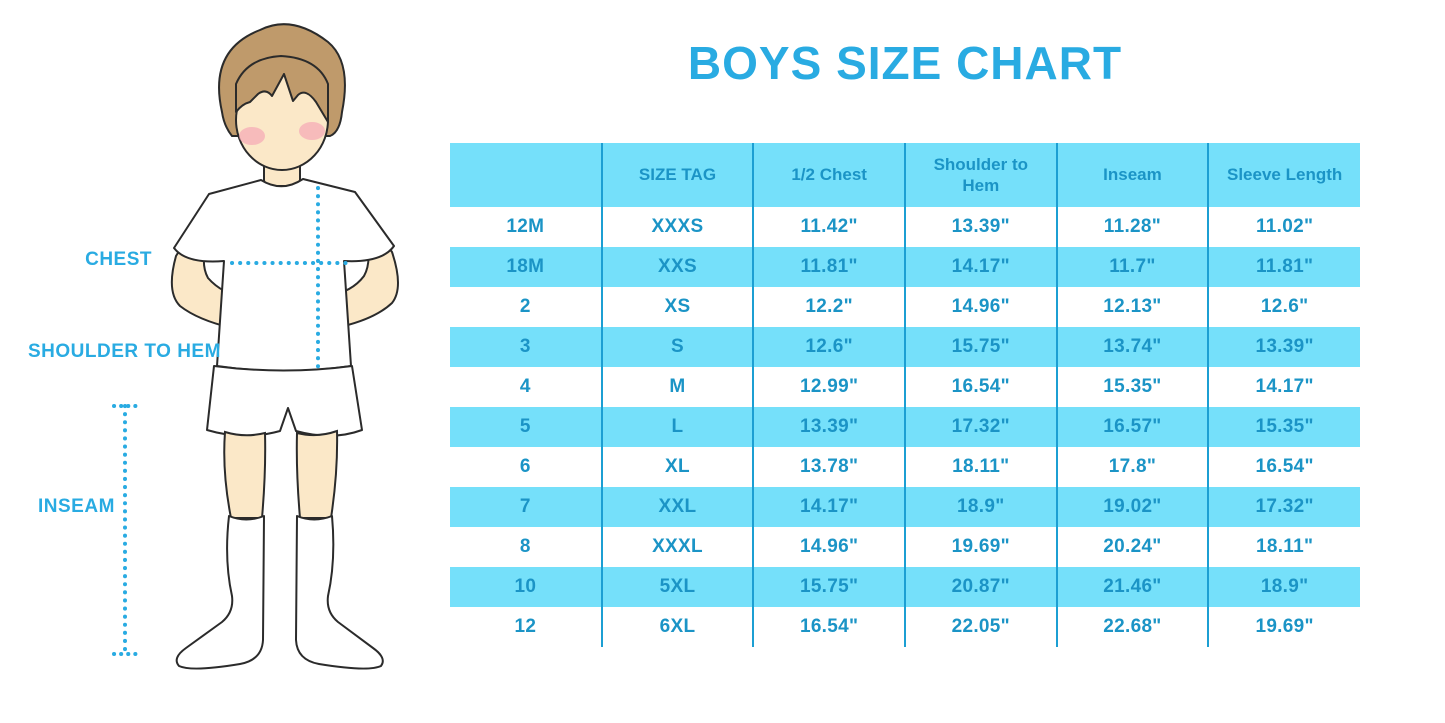 Image resolution: width=1445 pixels, height=723 pixels. I want to click on column-header: Shoulder to Hem, so click(980, 175).